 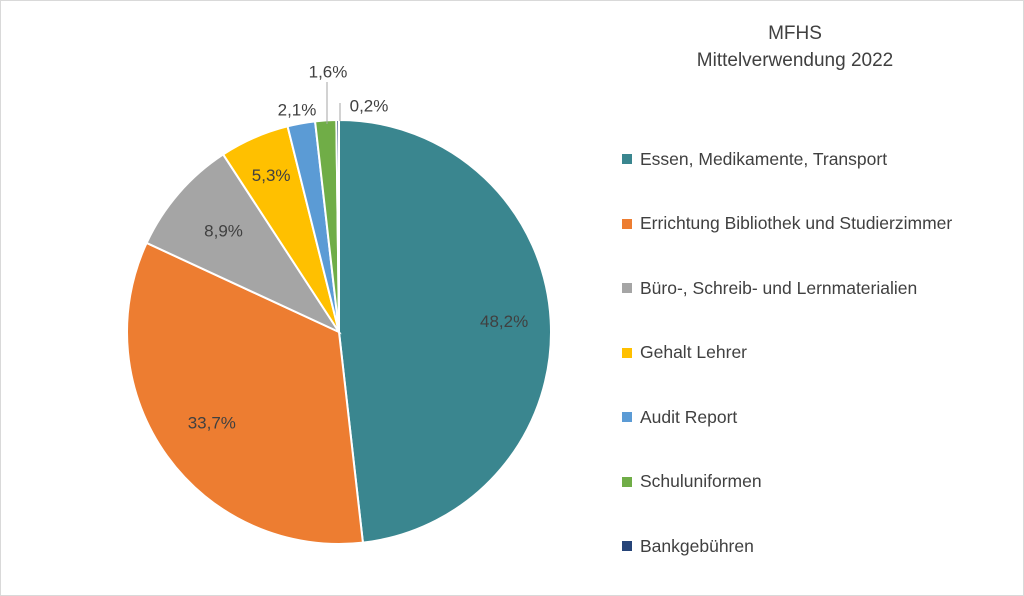 I want to click on data-label: 33,7%, so click(x=212, y=422).